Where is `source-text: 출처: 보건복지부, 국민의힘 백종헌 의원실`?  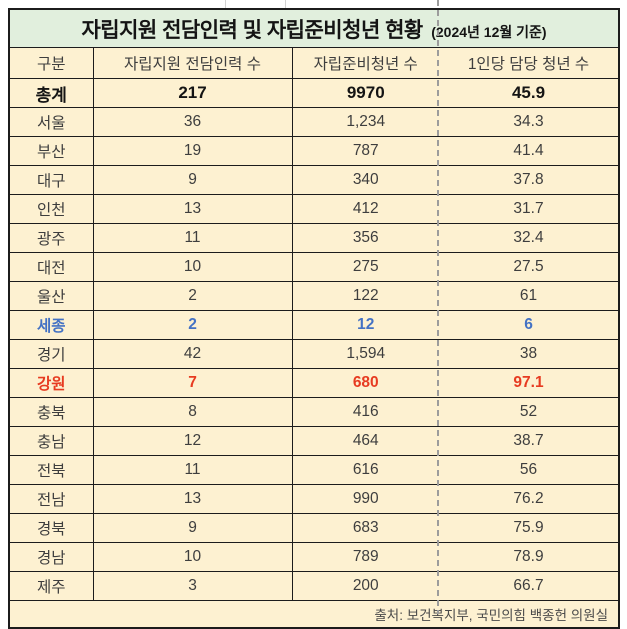 source-text: 출처: 보건복지부, 국민의힘 백종헌 의원실 is located at coordinates (314, 614).